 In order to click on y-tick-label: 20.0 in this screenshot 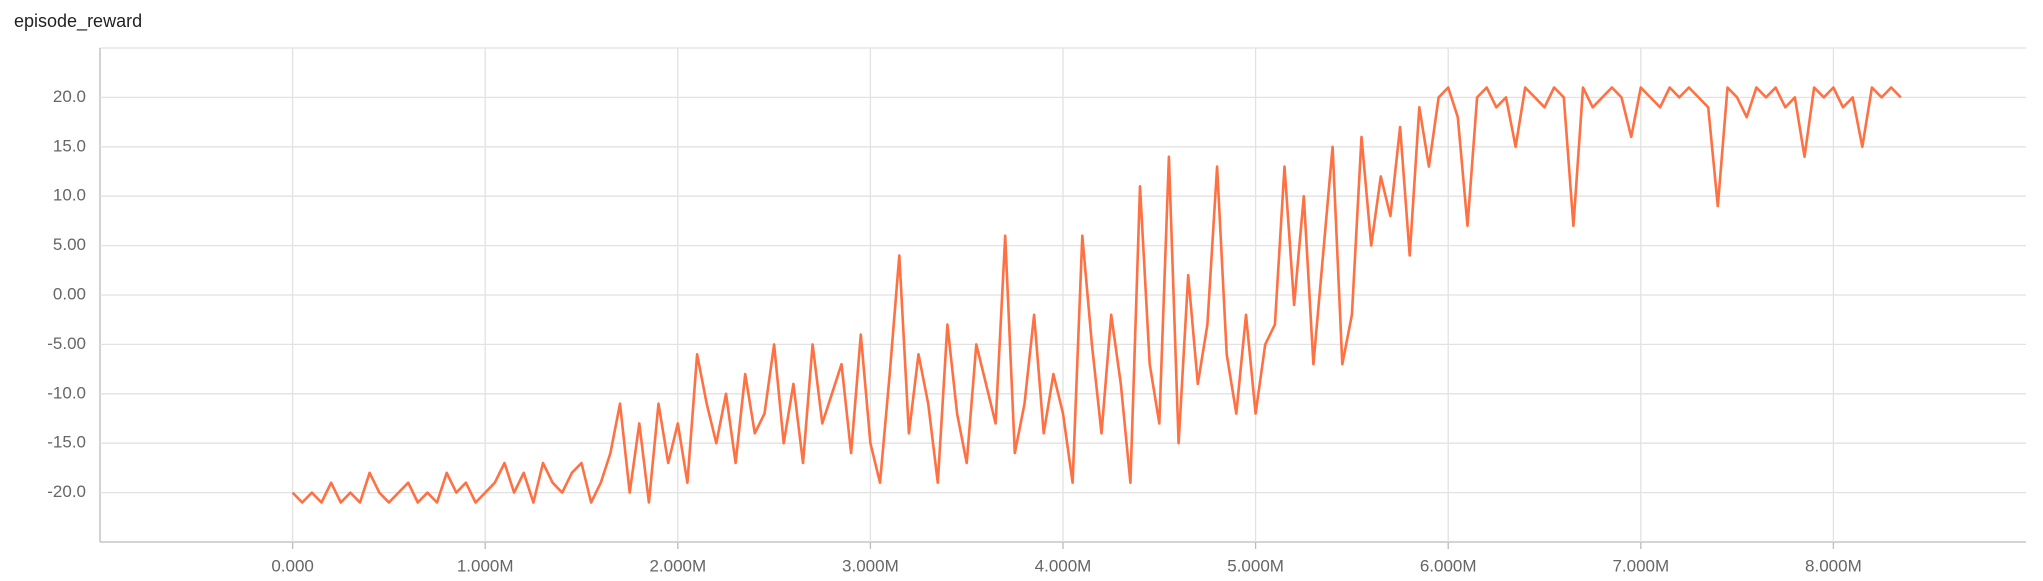, I will do `click(69, 96)`.